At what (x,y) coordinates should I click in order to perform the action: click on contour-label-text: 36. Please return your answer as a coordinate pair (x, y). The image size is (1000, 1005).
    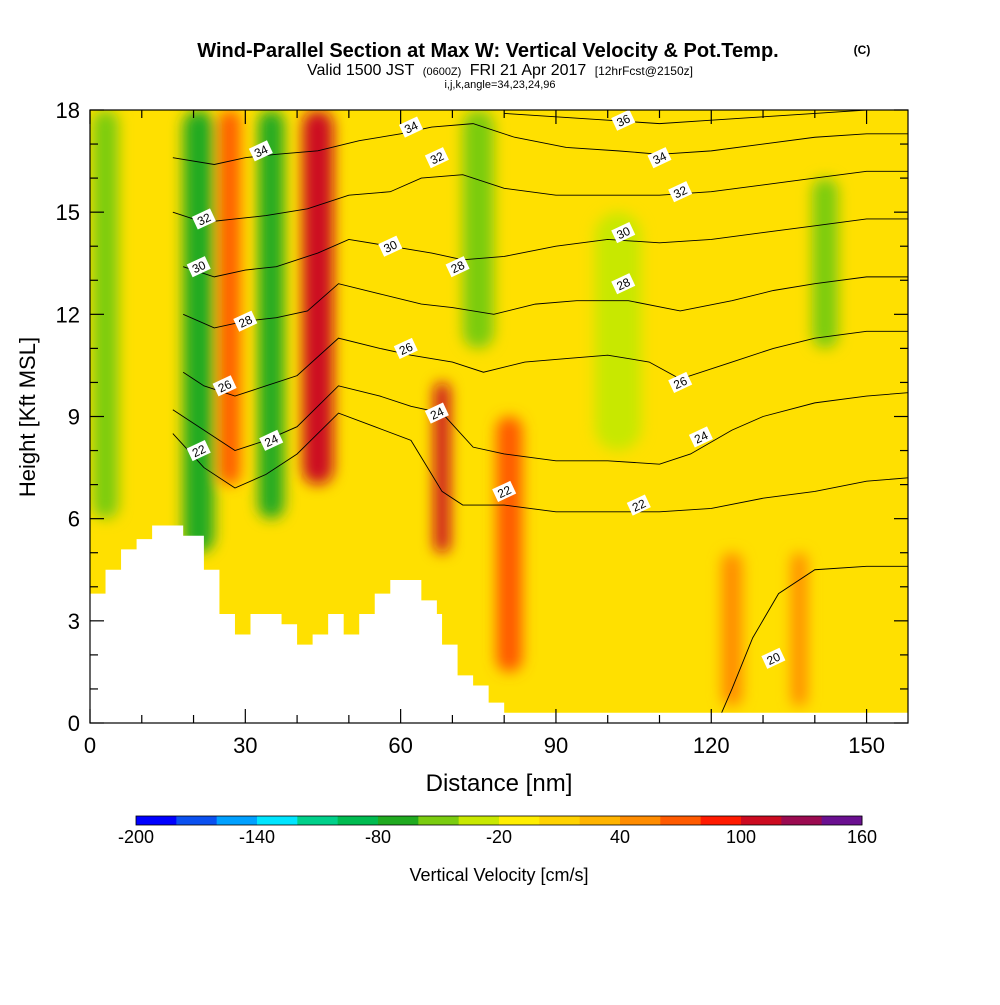
    Looking at the image, I should click on (623, 120).